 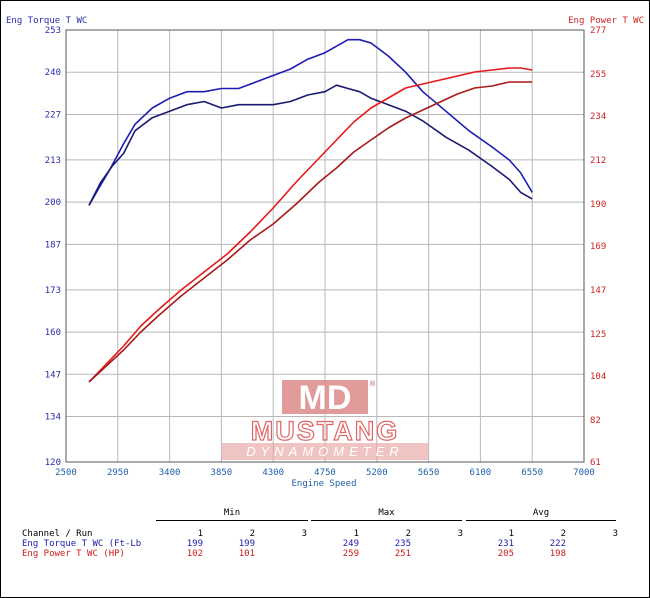 I want to click on left-y-tick-label: 253, so click(x=53, y=31).